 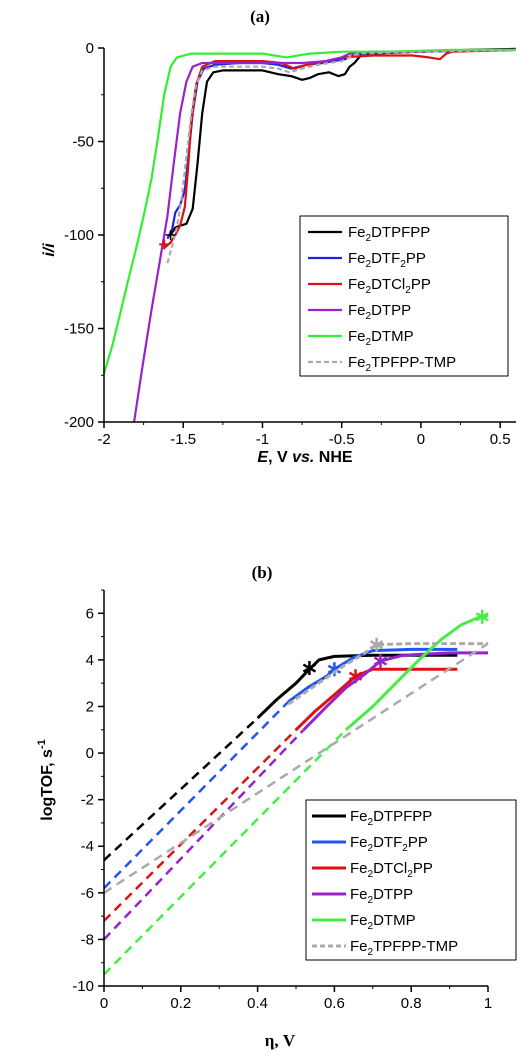 What do you see at coordinates (90, 660) in the screenshot?
I see `y-tick-label-b-1: 4` at bounding box center [90, 660].